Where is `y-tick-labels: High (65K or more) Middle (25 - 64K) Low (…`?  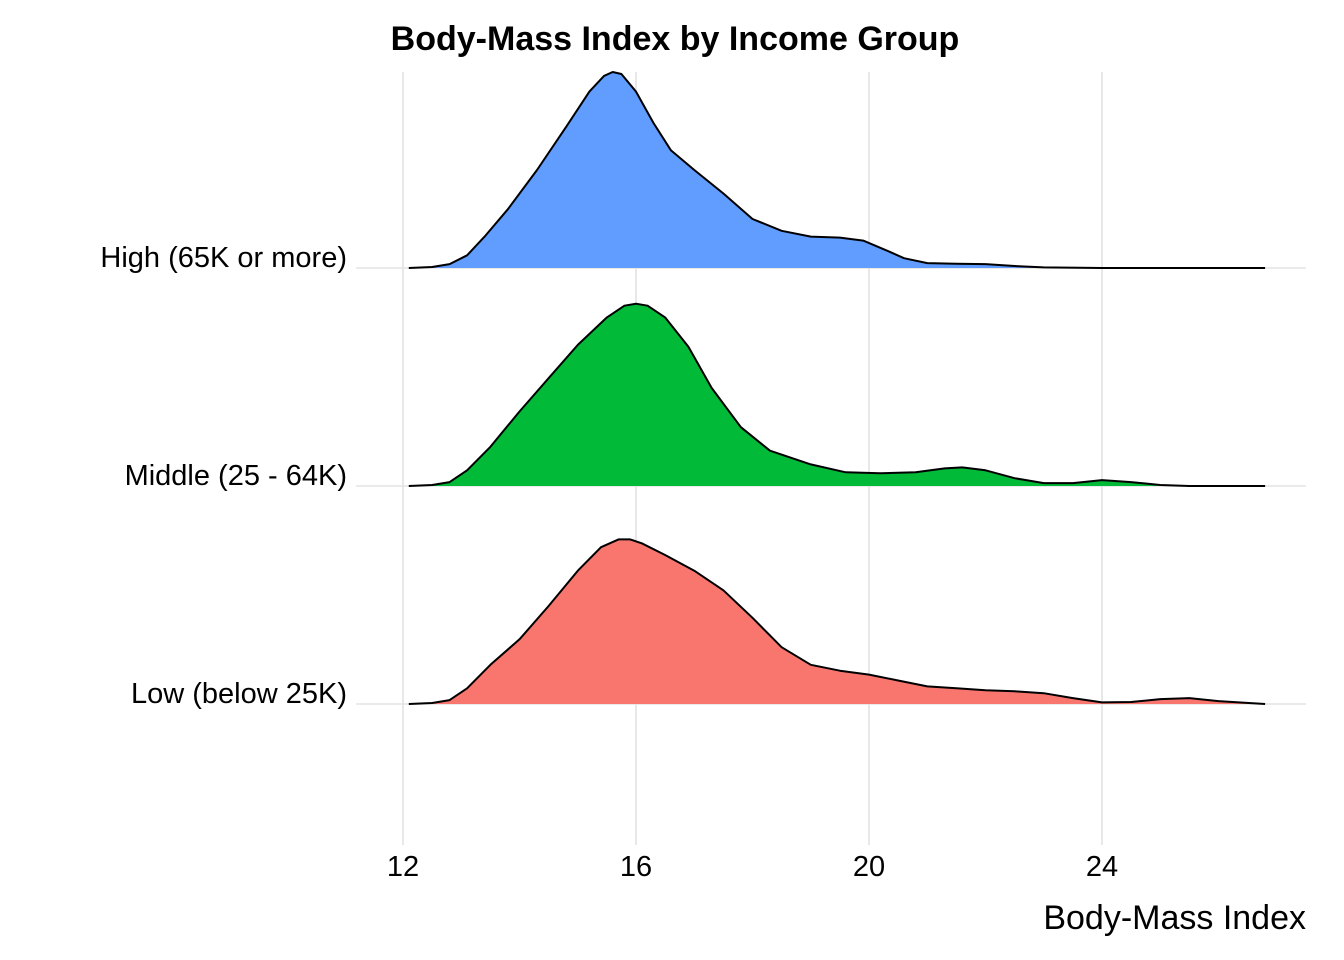
y-tick-labels: High (65K or more) Middle (25 - 64K) Low (… is located at coordinates (223, 476).